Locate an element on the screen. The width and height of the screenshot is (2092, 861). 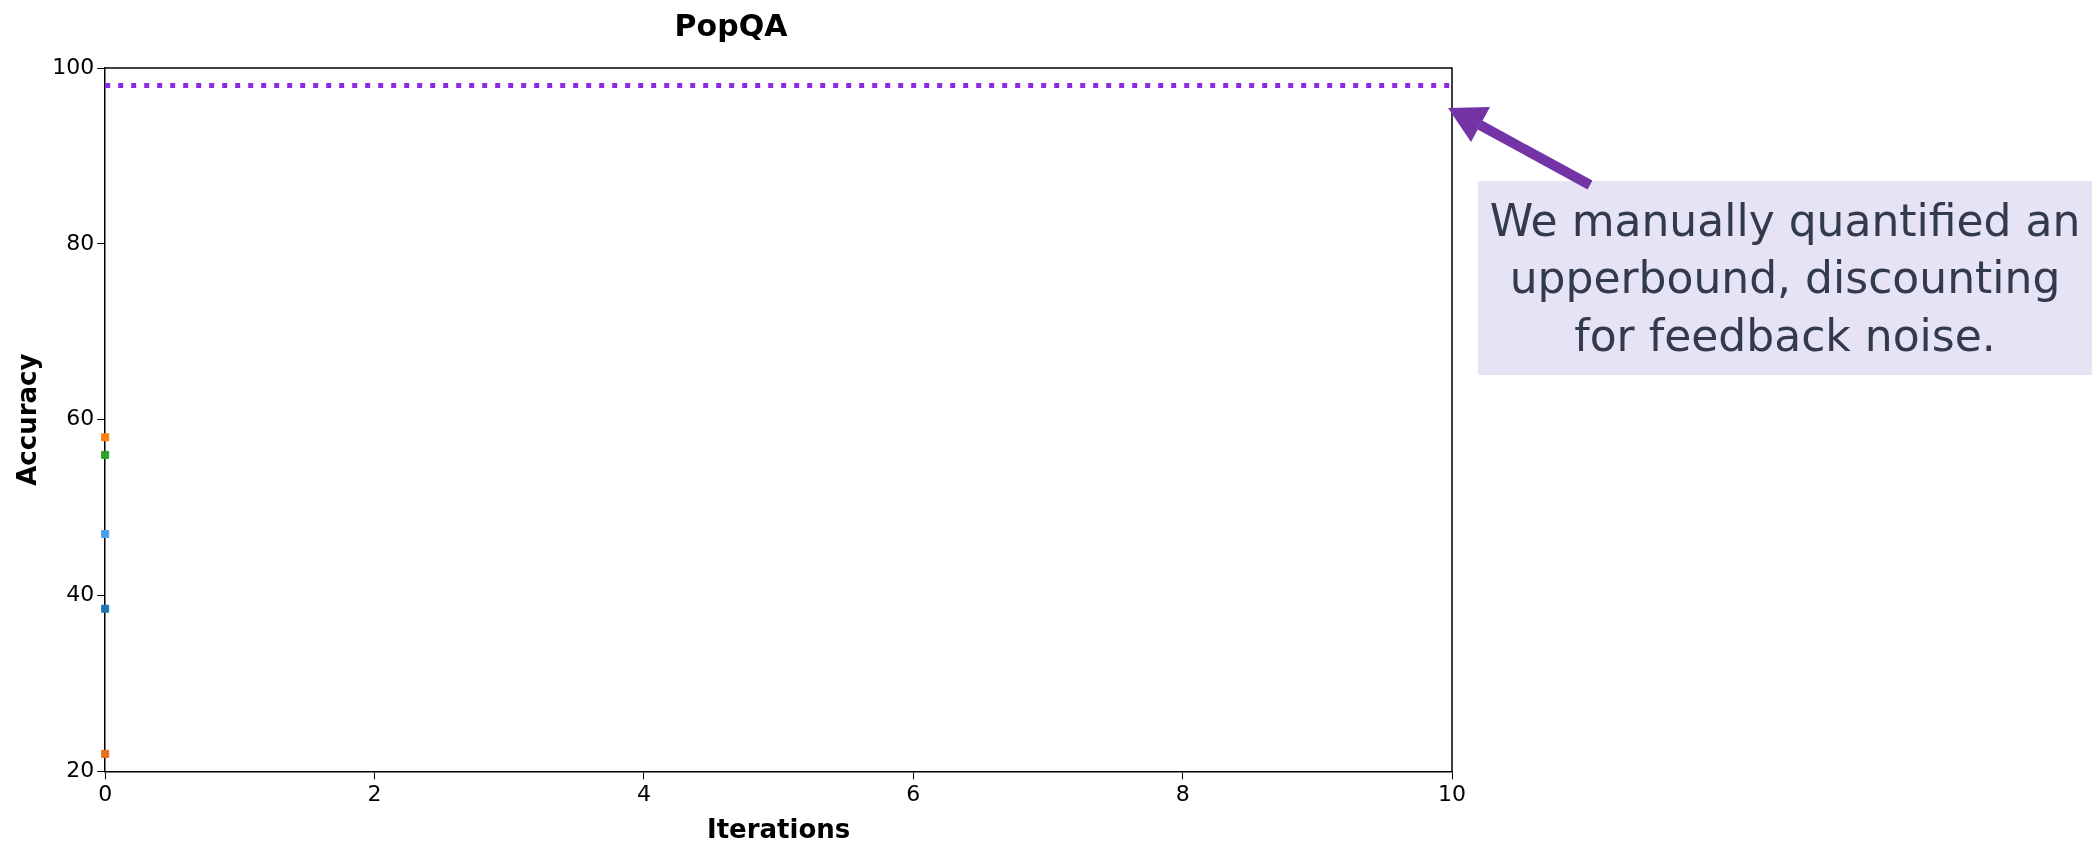
y-axis-title: Accuracy is located at coordinates (27, 419).